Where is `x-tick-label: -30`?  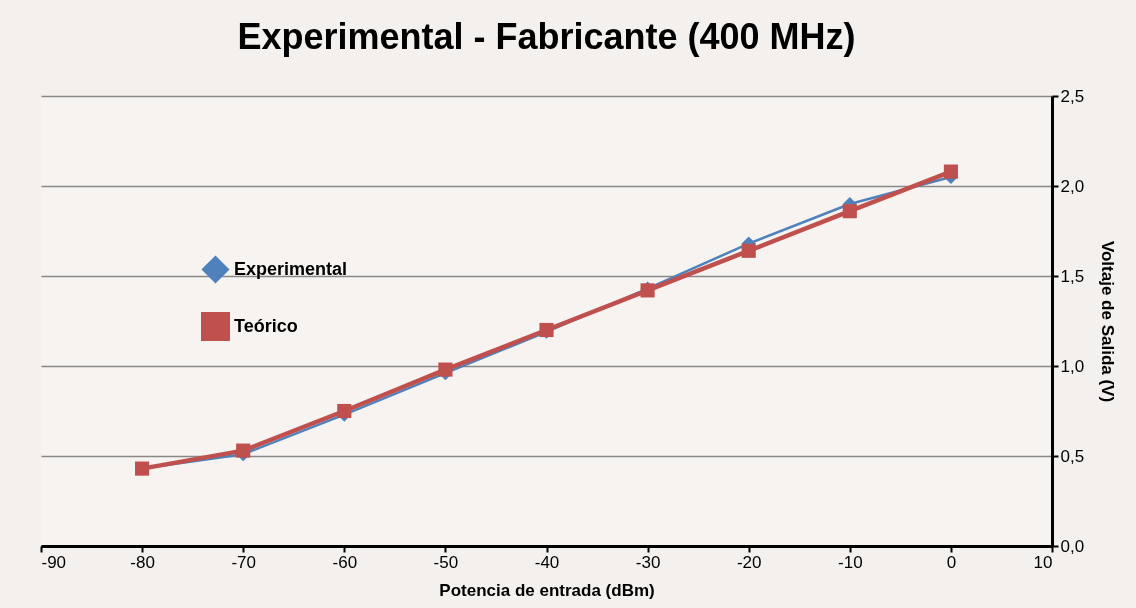
x-tick-label: -30 is located at coordinates (648, 562).